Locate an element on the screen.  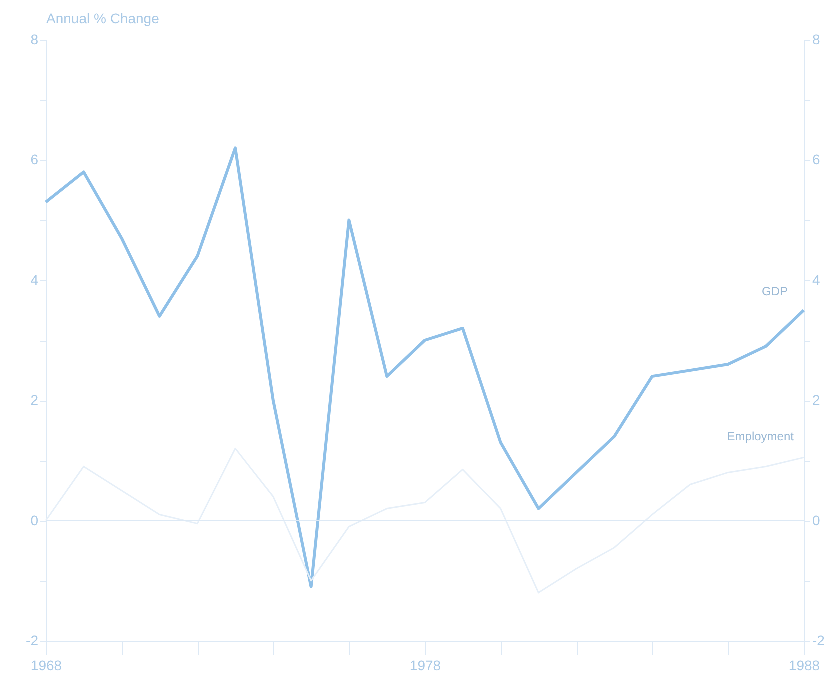
y2-tick-label: 4 is located at coordinates (816, 280).